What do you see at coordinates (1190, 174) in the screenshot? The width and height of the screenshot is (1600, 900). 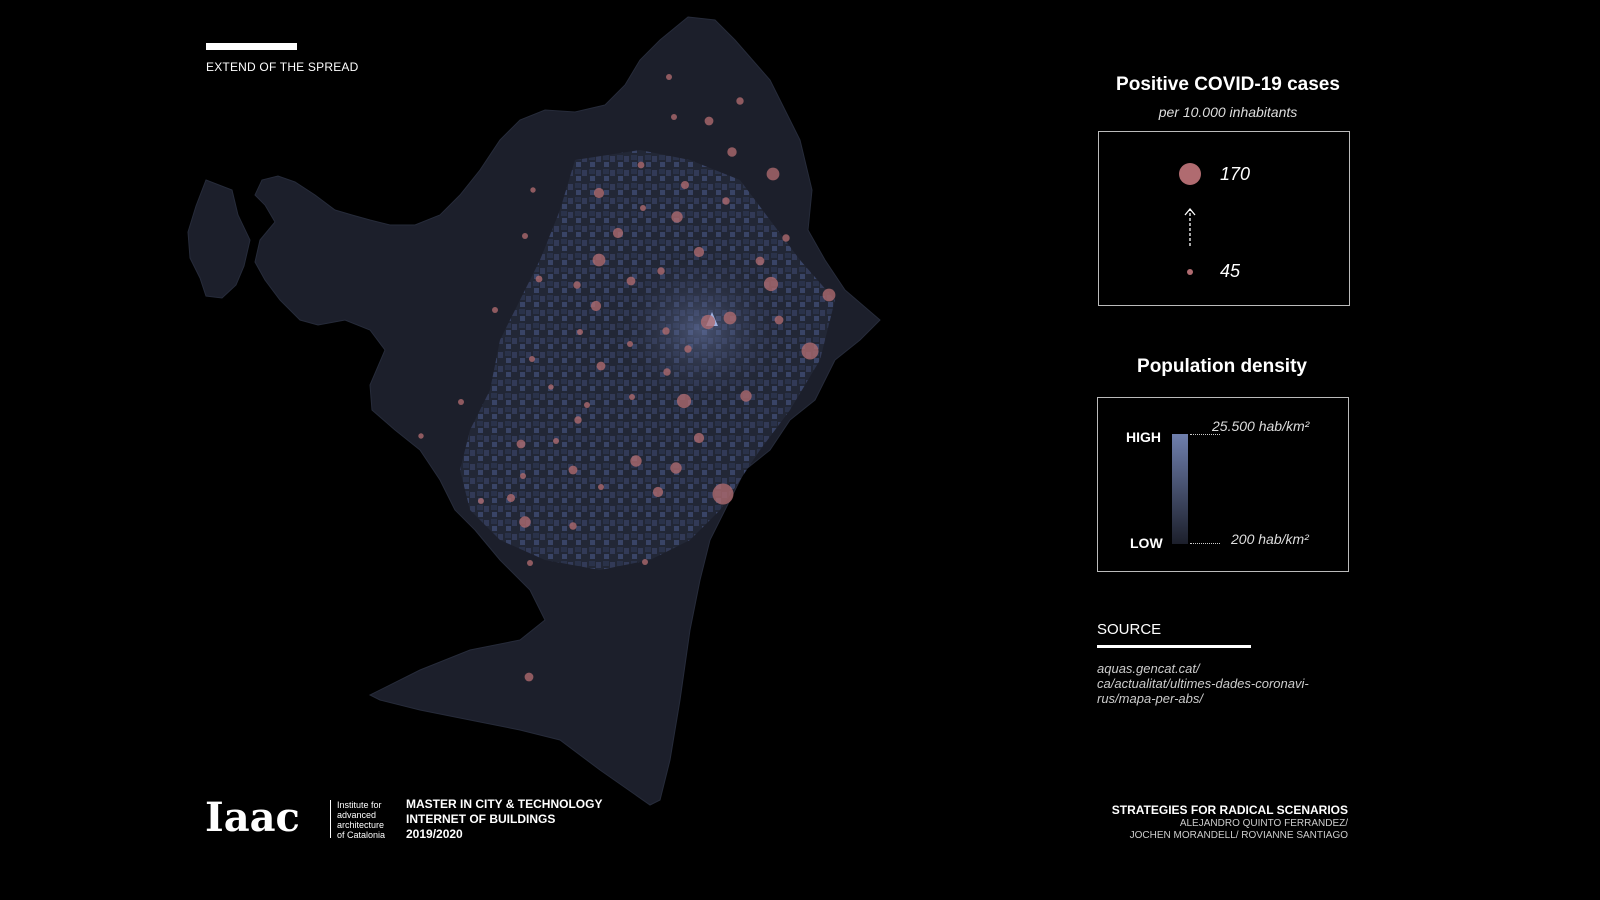 I see `legend-bubble-max` at bounding box center [1190, 174].